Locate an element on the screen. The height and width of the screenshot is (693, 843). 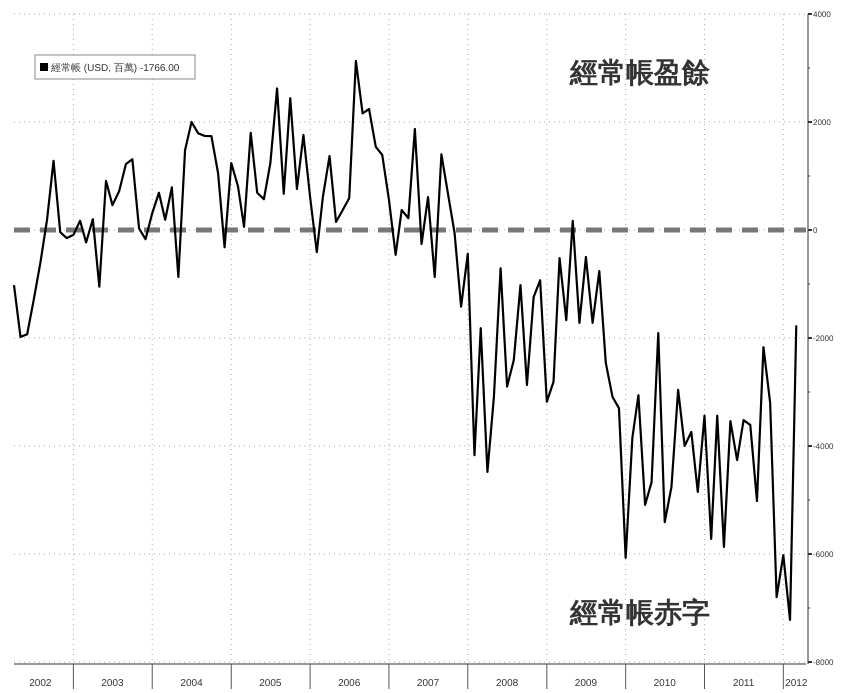
y-tick-label: -2000 is located at coordinates (823, 338).